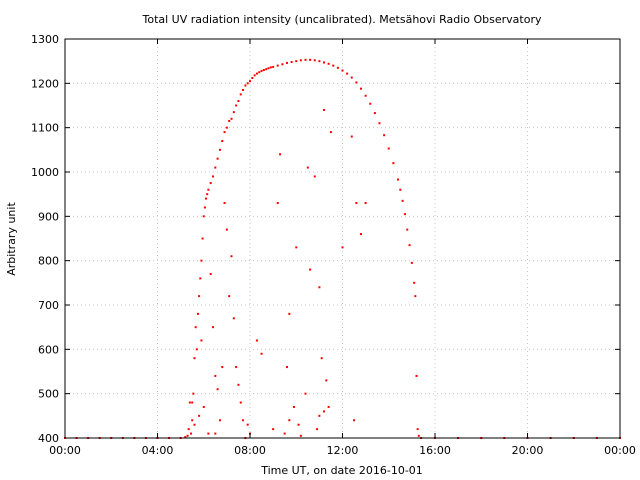 The height and width of the screenshot is (480, 640). Describe the element at coordinates (250, 450) in the screenshot. I see `x-tick-label: 08:00` at that location.